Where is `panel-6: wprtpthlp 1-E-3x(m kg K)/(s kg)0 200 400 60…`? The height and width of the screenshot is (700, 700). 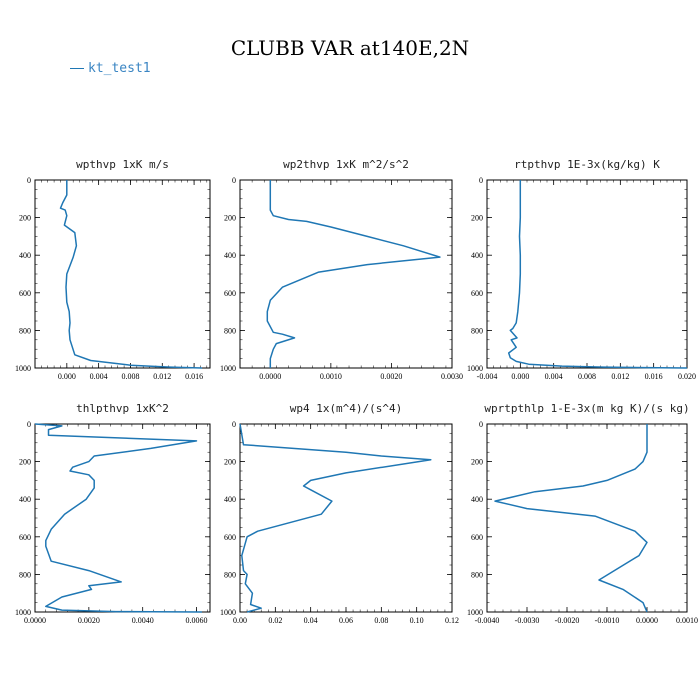
panel-6: wprtpthlp 1-E-3x(m kg K)/(s kg)0 200 400 60… is located at coordinates (582, 513).